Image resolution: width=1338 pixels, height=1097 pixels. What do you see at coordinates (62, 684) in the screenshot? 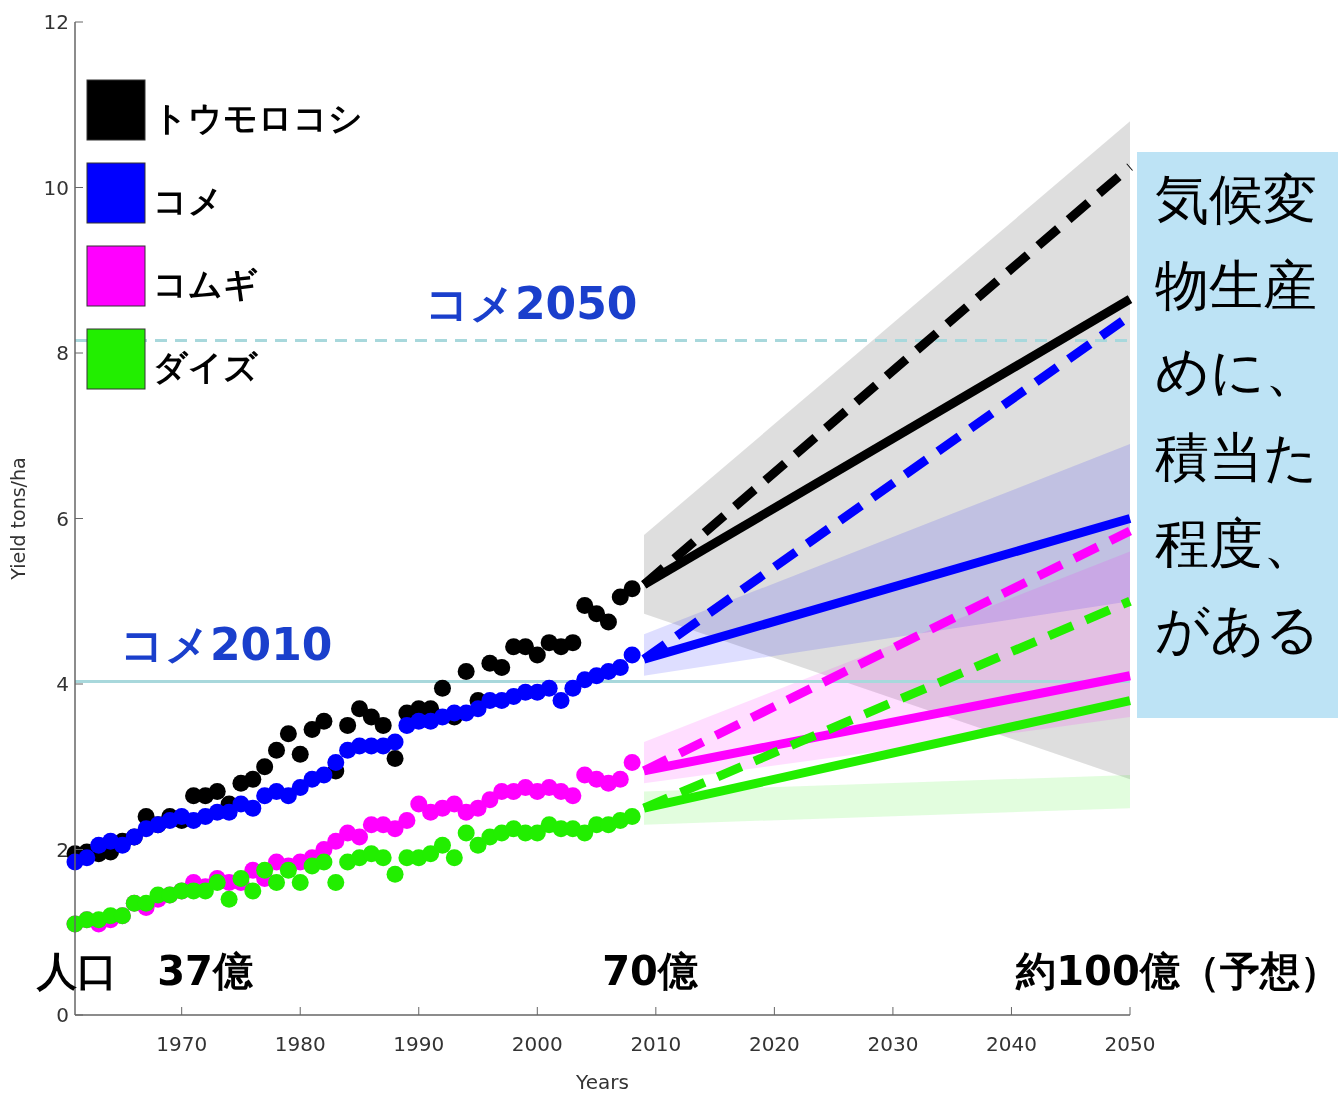
I see `y-tick-label: 4` at bounding box center [62, 684].